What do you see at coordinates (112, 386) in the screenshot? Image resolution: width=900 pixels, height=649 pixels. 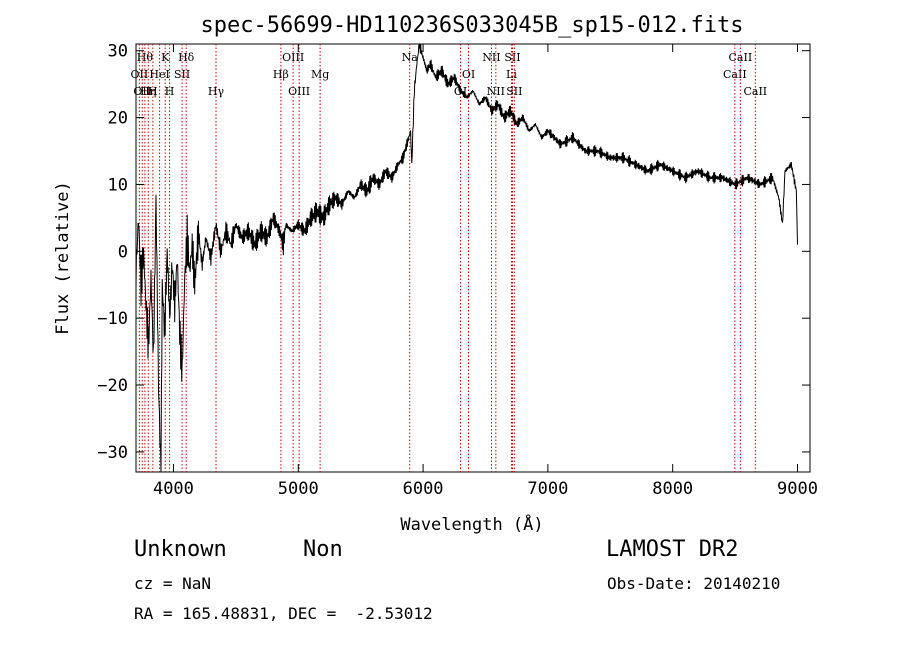 I see `y-tick-label: −20` at bounding box center [112, 386].